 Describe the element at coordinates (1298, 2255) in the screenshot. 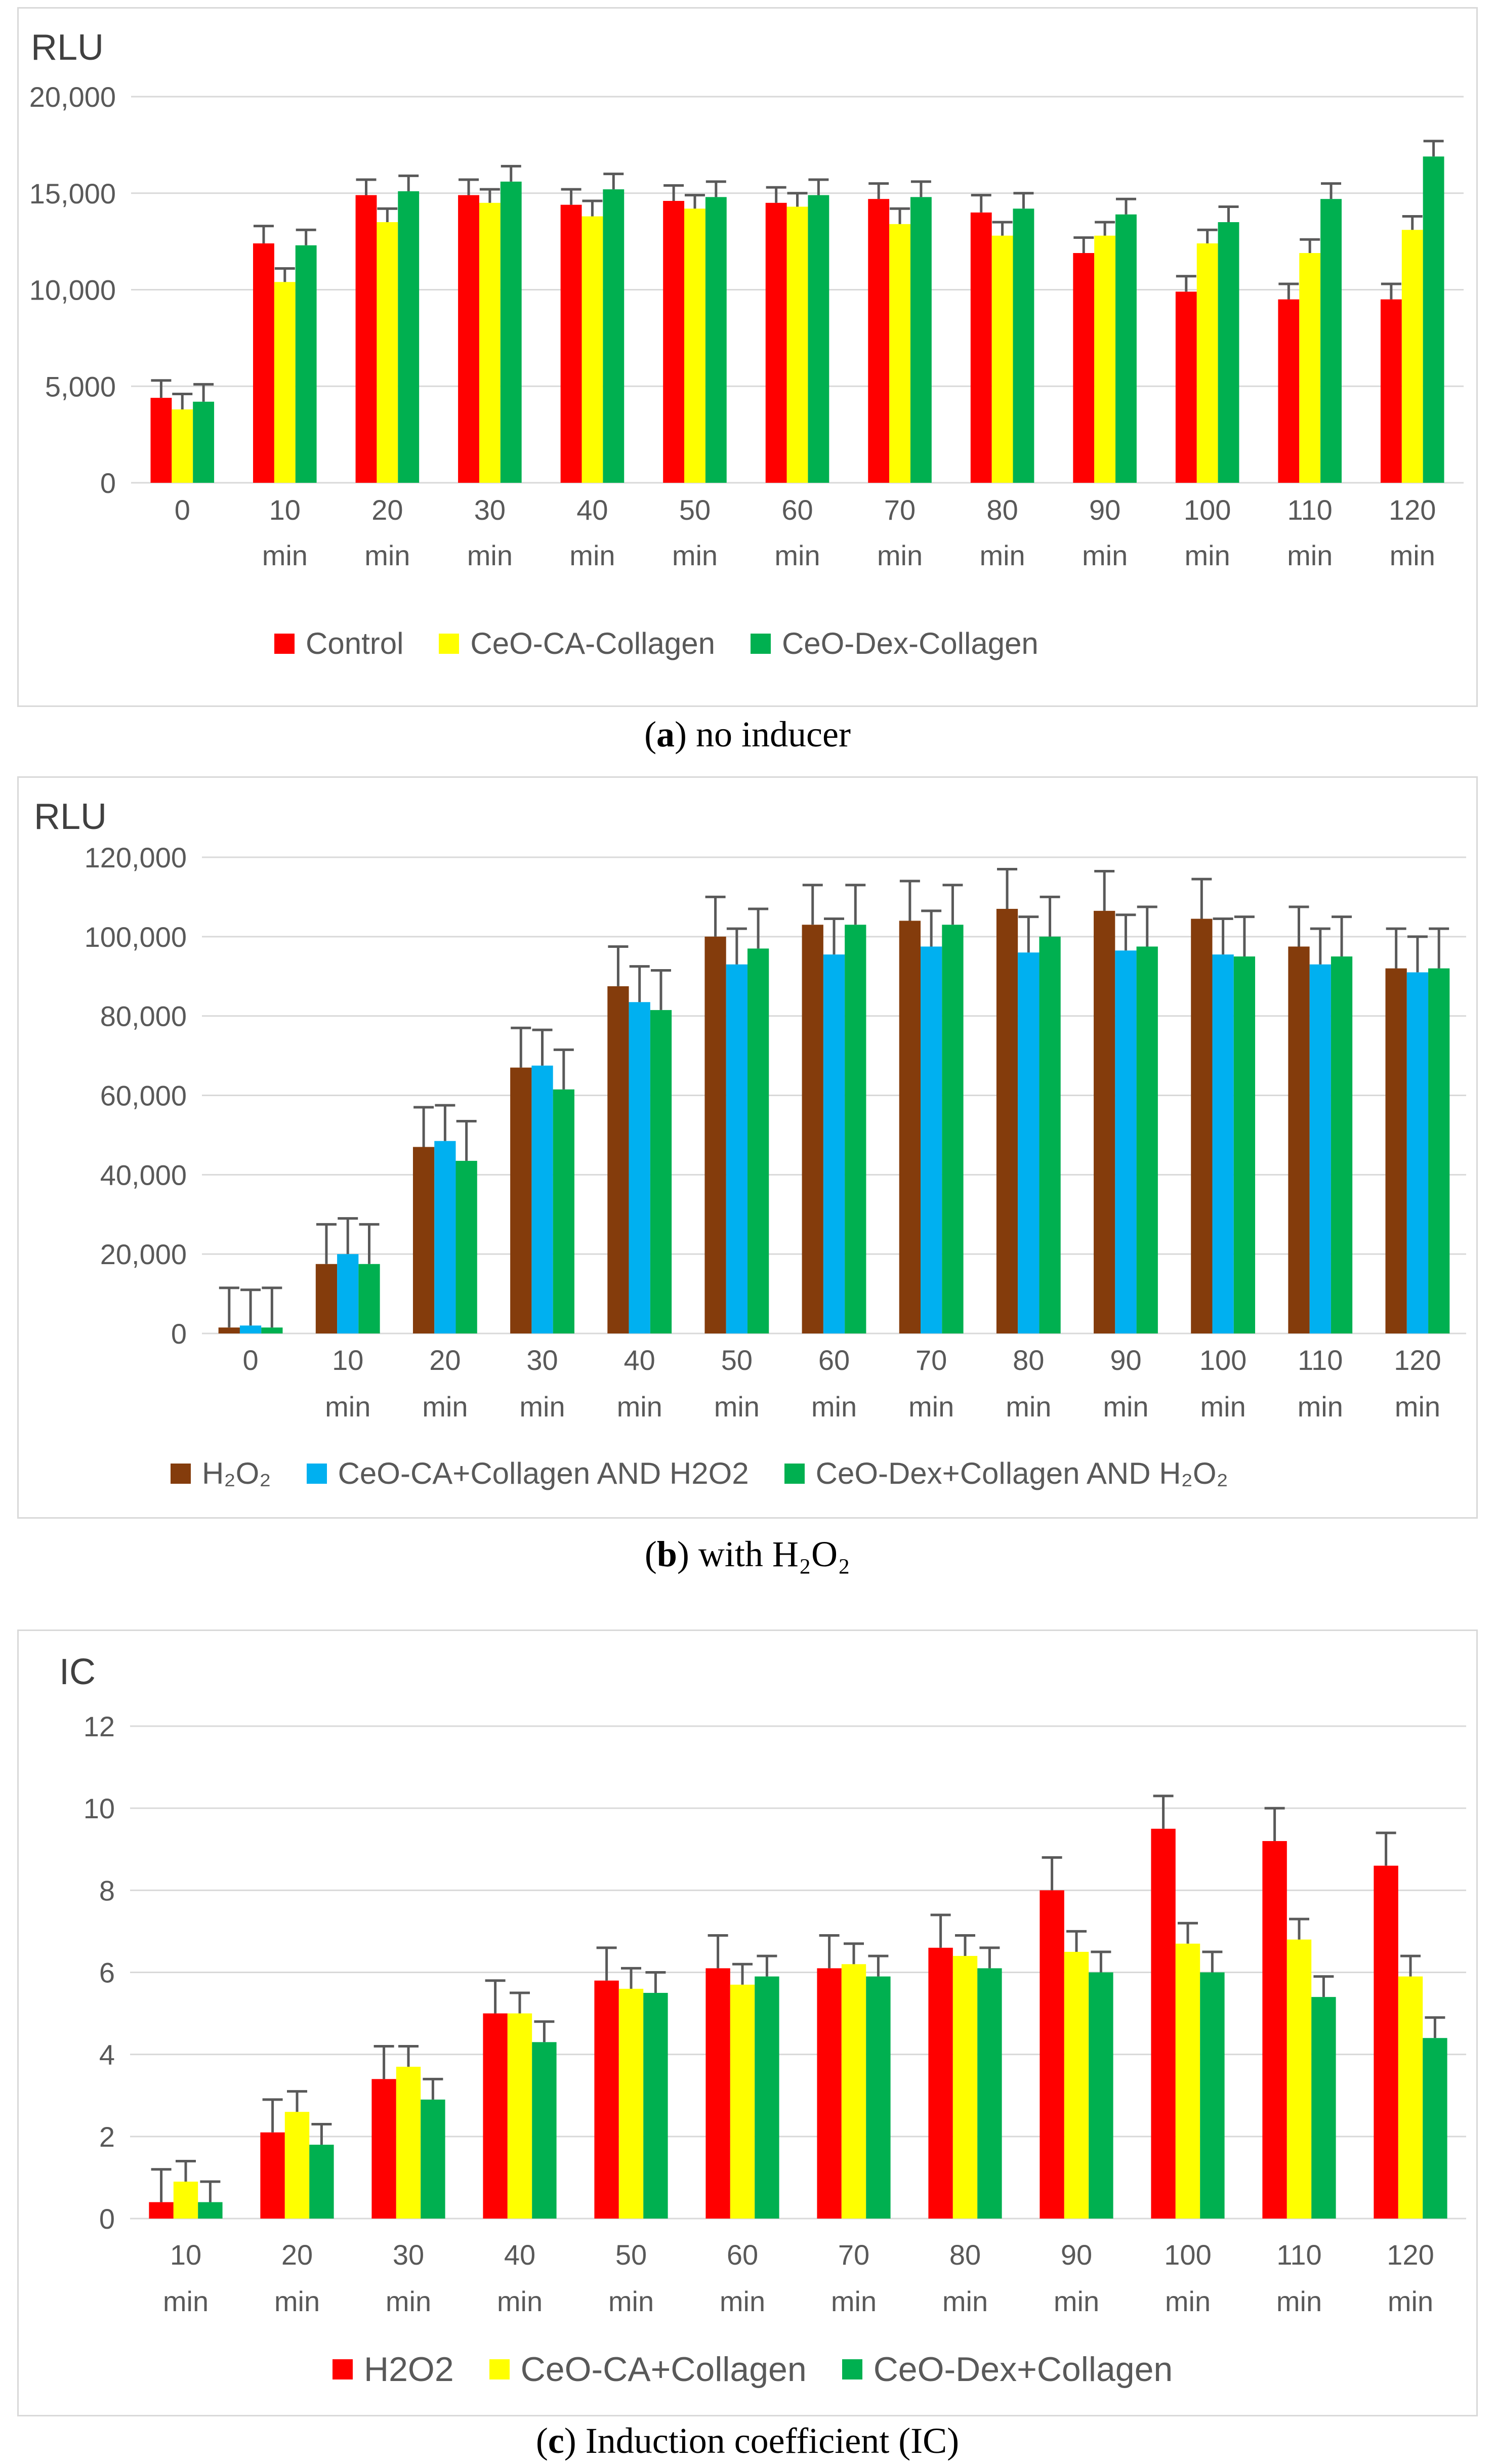

I see `x-tick-label: 110` at that location.